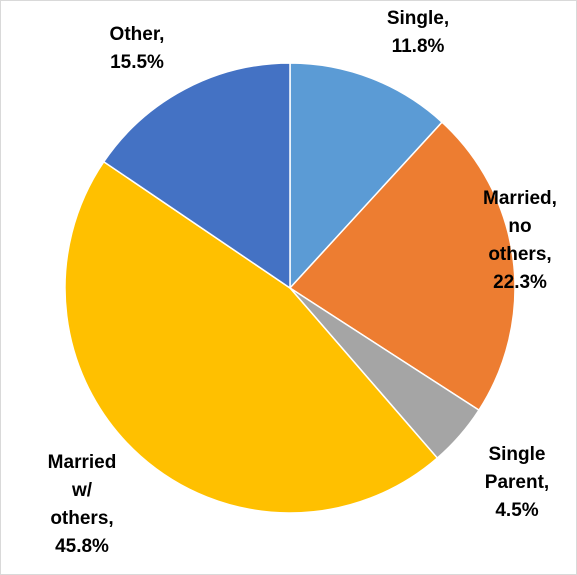 This screenshot has width=577, height=575. What do you see at coordinates (516, 510) in the screenshot?
I see `data-label-line: 4.5%` at bounding box center [516, 510].